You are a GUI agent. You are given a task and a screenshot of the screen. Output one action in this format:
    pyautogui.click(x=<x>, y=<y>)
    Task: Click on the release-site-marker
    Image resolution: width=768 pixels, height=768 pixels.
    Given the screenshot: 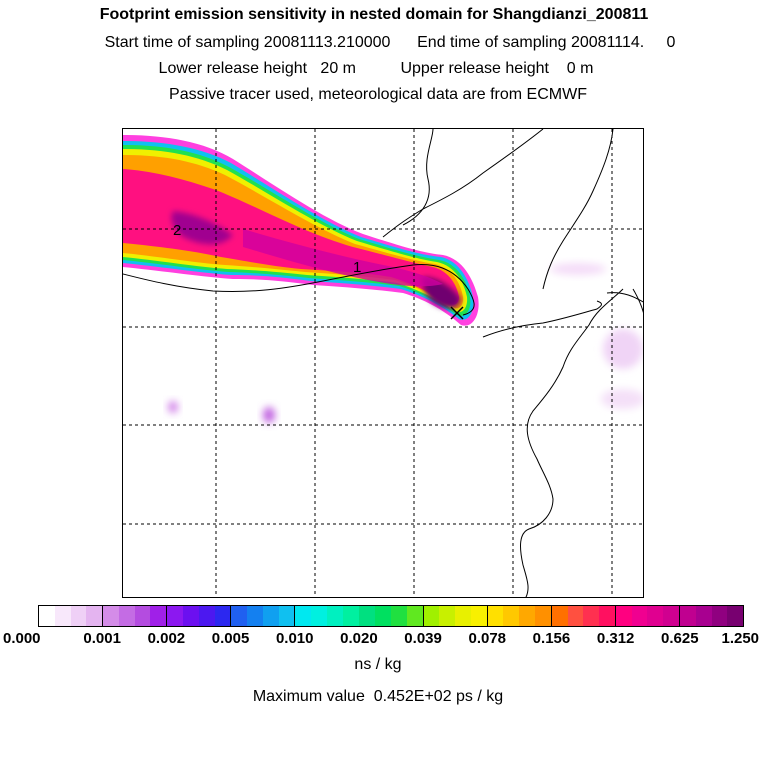 What is the action you would take?
    pyautogui.click(x=457, y=313)
    